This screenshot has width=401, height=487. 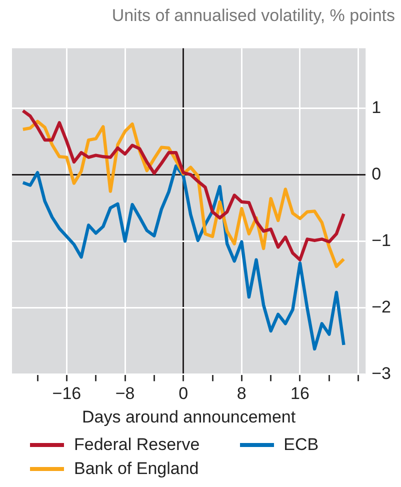 I want to click on y-tick-label: −2, so click(x=382, y=306).